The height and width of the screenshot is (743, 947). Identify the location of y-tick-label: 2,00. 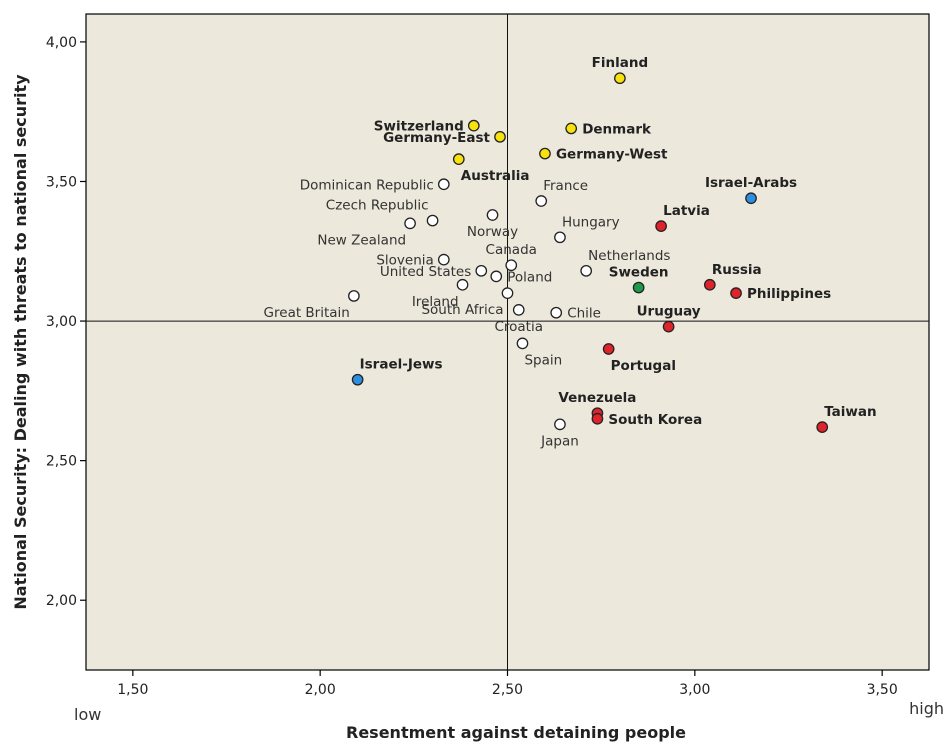
(61, 601).